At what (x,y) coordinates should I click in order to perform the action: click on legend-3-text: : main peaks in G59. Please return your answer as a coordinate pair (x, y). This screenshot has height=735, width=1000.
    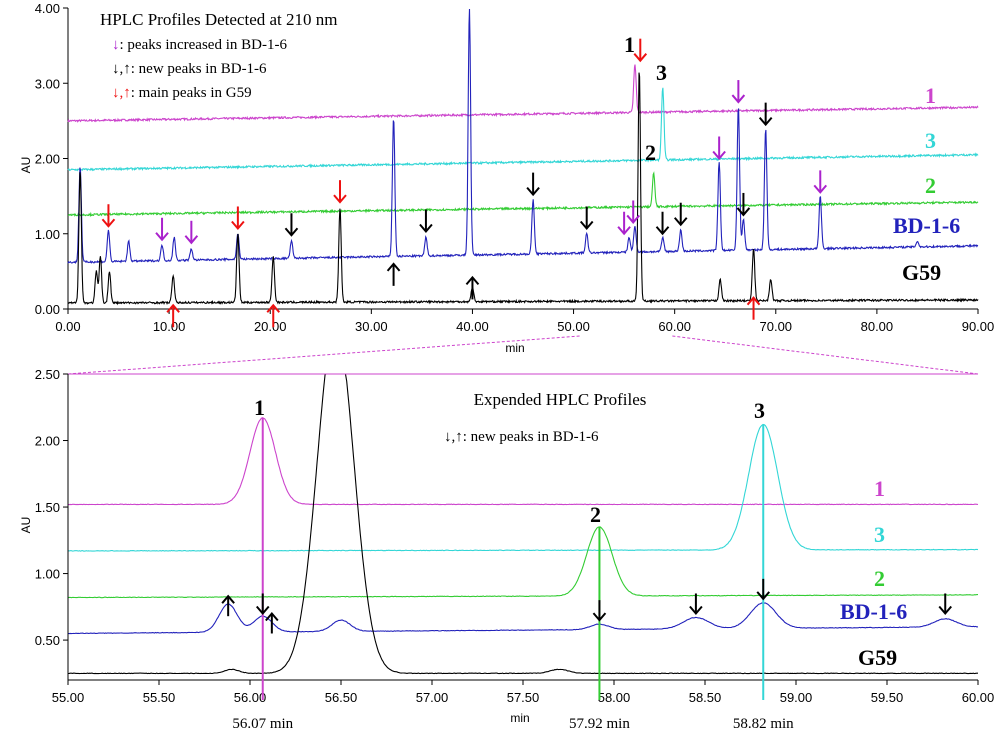
    Looking at the image, I should click on (191, 93).